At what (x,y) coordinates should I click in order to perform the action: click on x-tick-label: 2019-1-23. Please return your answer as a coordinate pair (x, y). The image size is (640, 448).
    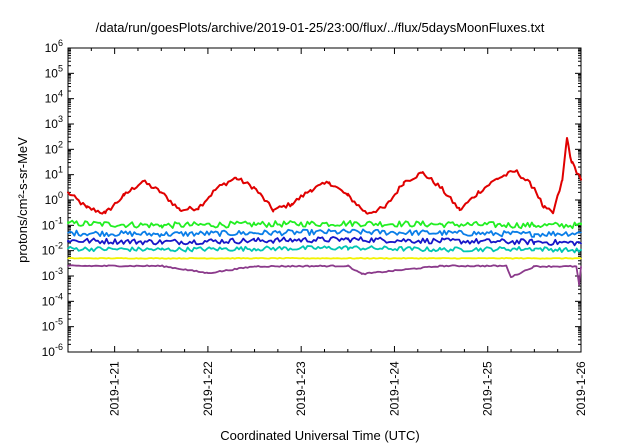
    Looking at the image, I should click on (301, 388).